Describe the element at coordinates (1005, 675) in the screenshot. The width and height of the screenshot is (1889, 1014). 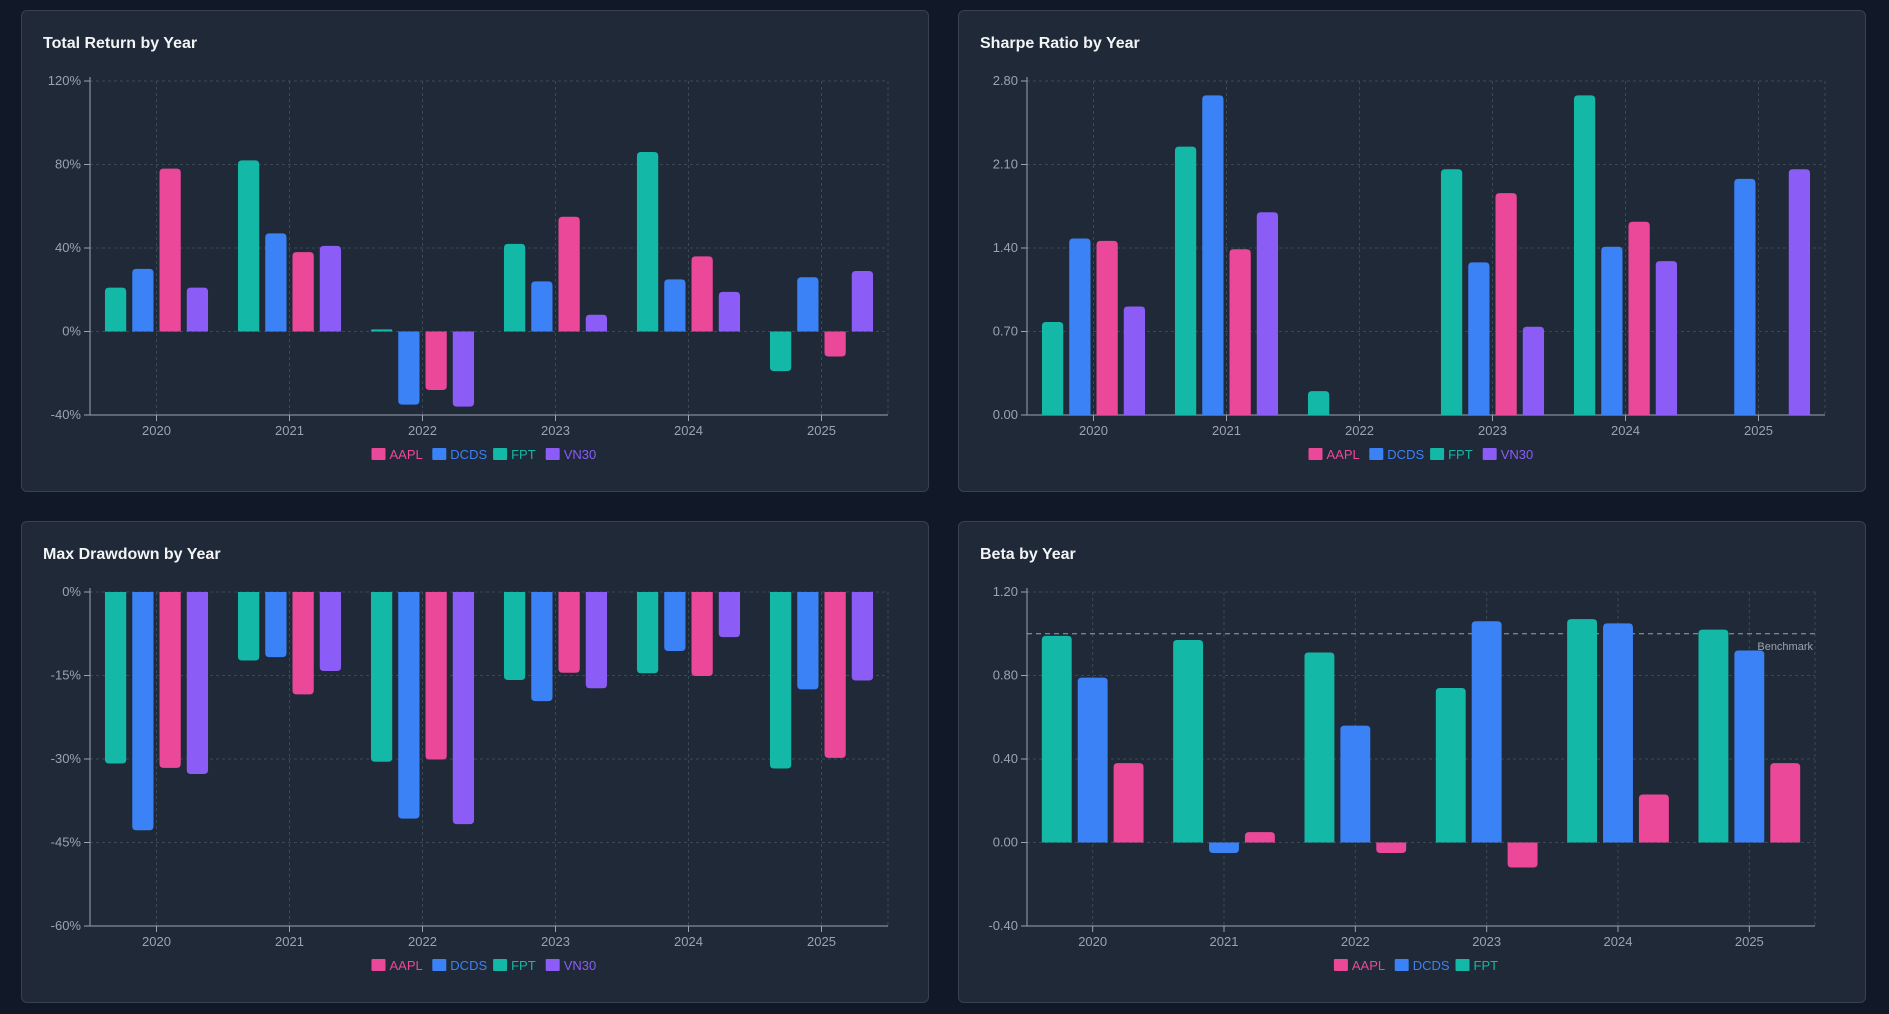
I see `y-tick-label: 0.80` at that location.